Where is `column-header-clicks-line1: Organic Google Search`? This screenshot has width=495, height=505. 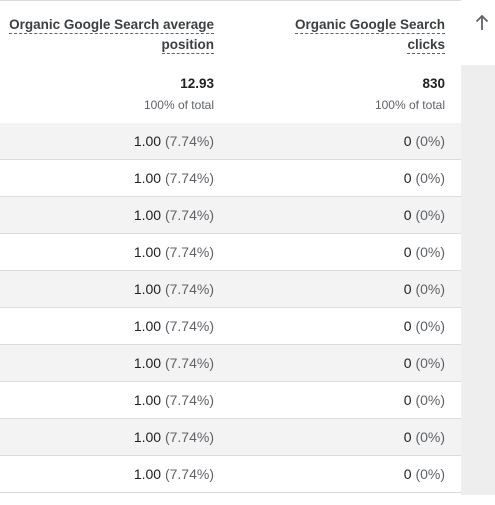 column-header-clicks-line1: Organic Google Search is located at coordinates (369, 25).